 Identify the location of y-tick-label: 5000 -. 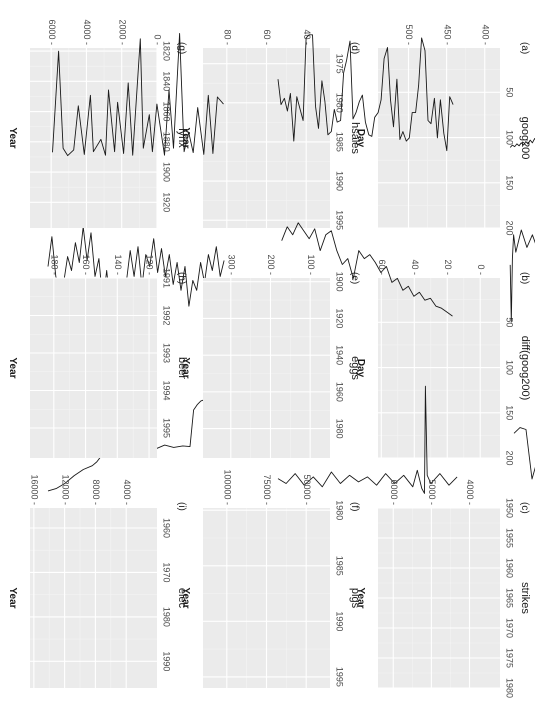
(432, 492).